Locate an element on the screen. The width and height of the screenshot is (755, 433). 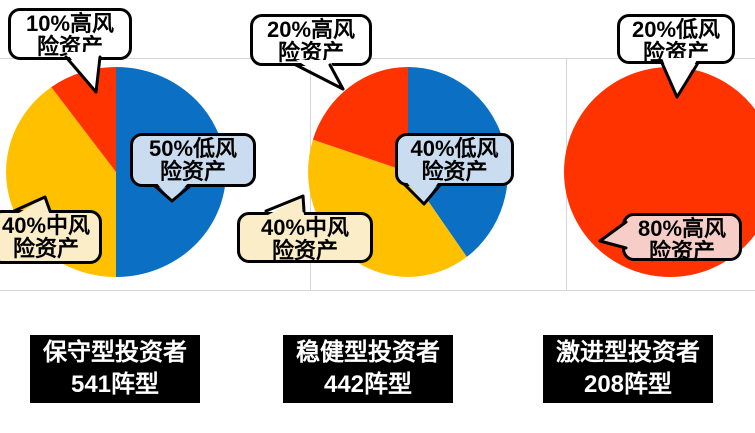
footer-line-investor-type: 激进型投资者 is located at coordinates (628, 352).